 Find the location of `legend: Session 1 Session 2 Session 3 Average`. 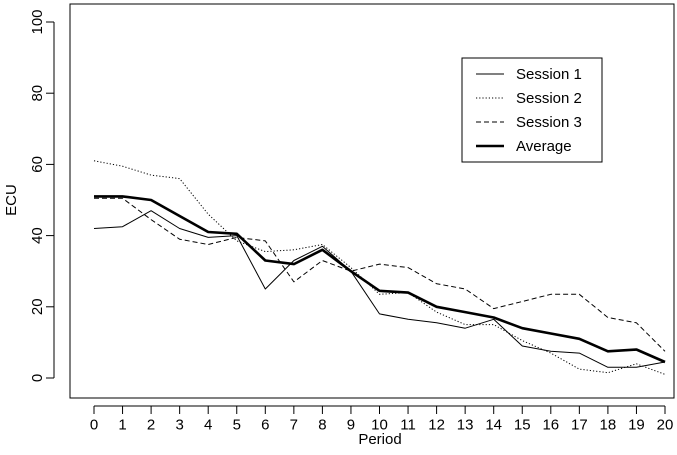

legend: Session 1 Session 2 Session 3 Average is located at coordinates (532, 110).